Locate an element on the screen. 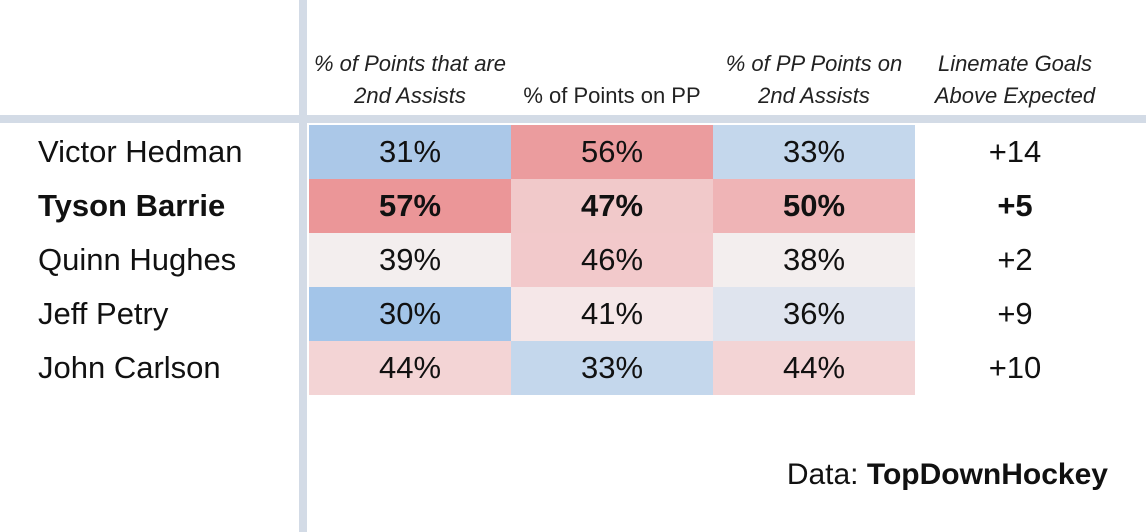 Image resolution: width=1146 pixels, height=532 pixels. column-header-2nd-assists: % of Points that are 2nd Assists is located at coordinates (410, 79).